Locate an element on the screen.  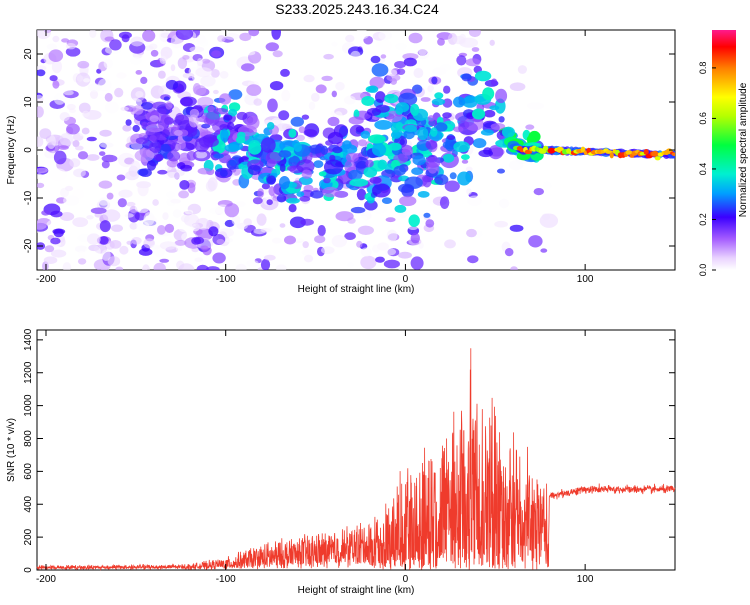
snr-y-tick-label: 1400 is located at coordinates (28, 339).